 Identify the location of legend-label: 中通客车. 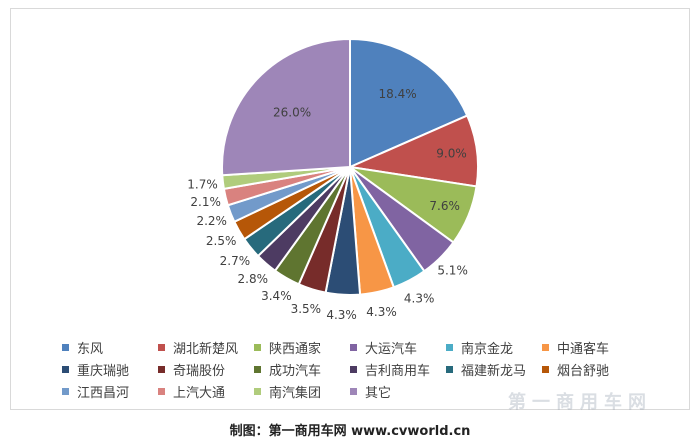
(583, 349).